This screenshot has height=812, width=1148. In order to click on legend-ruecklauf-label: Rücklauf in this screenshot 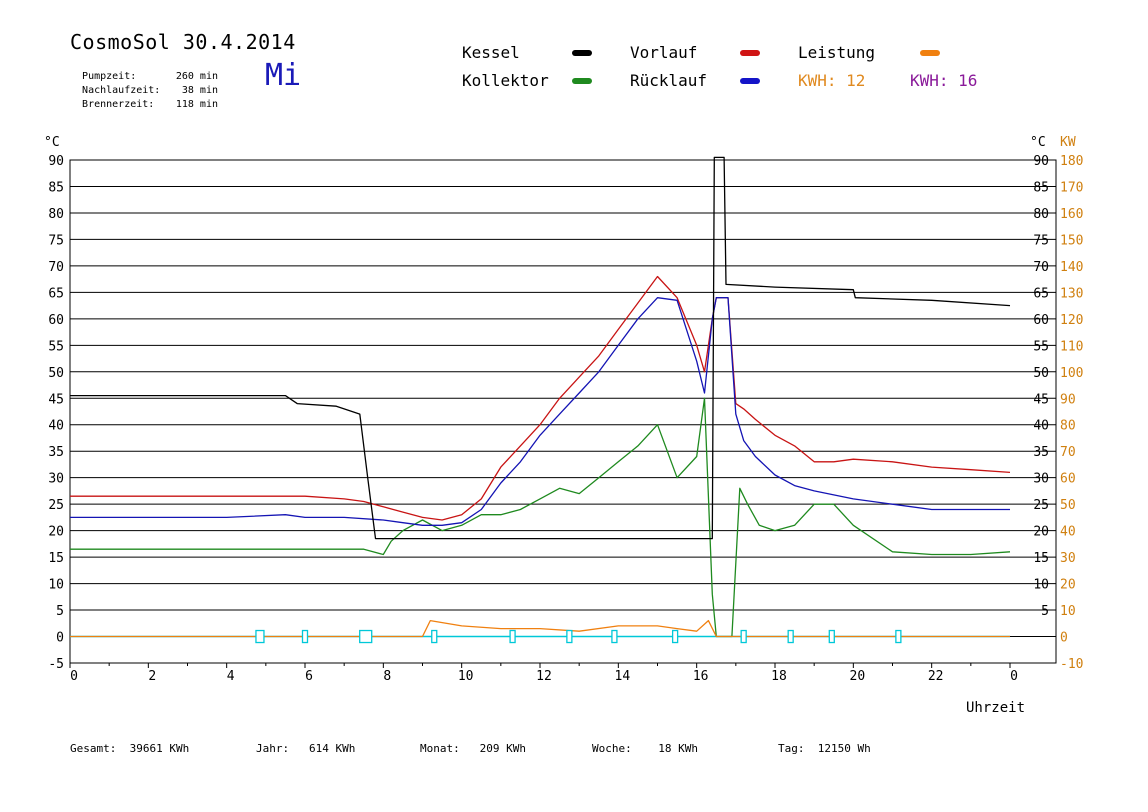, I will do `click(669, 80)`.